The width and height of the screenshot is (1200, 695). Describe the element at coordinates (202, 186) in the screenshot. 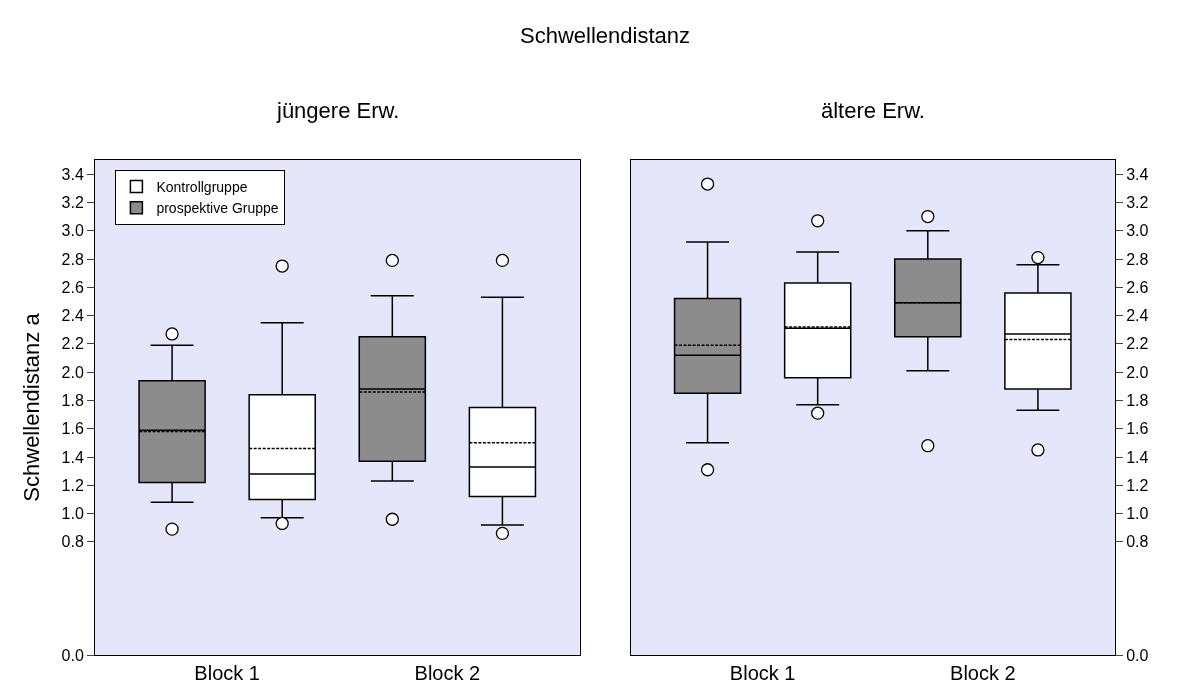

I see `legend-label: Kontrollgruppe` at that location.